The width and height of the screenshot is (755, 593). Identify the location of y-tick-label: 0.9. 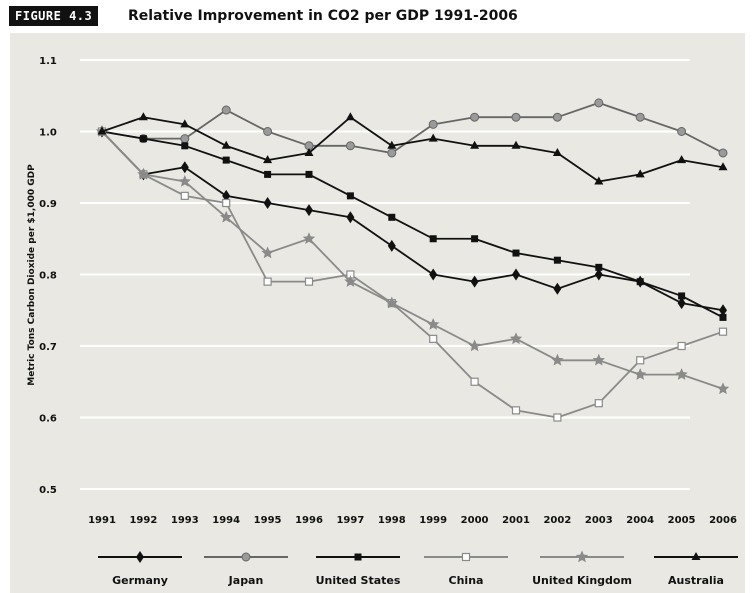
(48, 204).